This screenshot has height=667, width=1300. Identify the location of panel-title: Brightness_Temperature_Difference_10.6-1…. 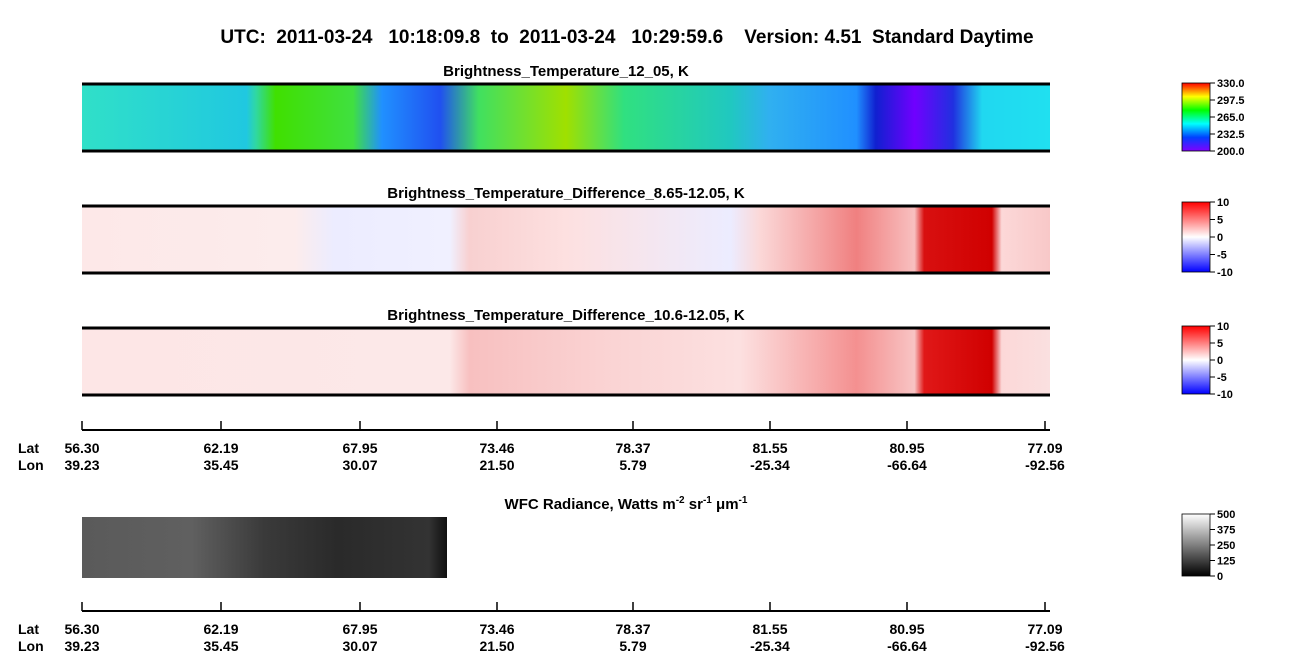
(566, 315).